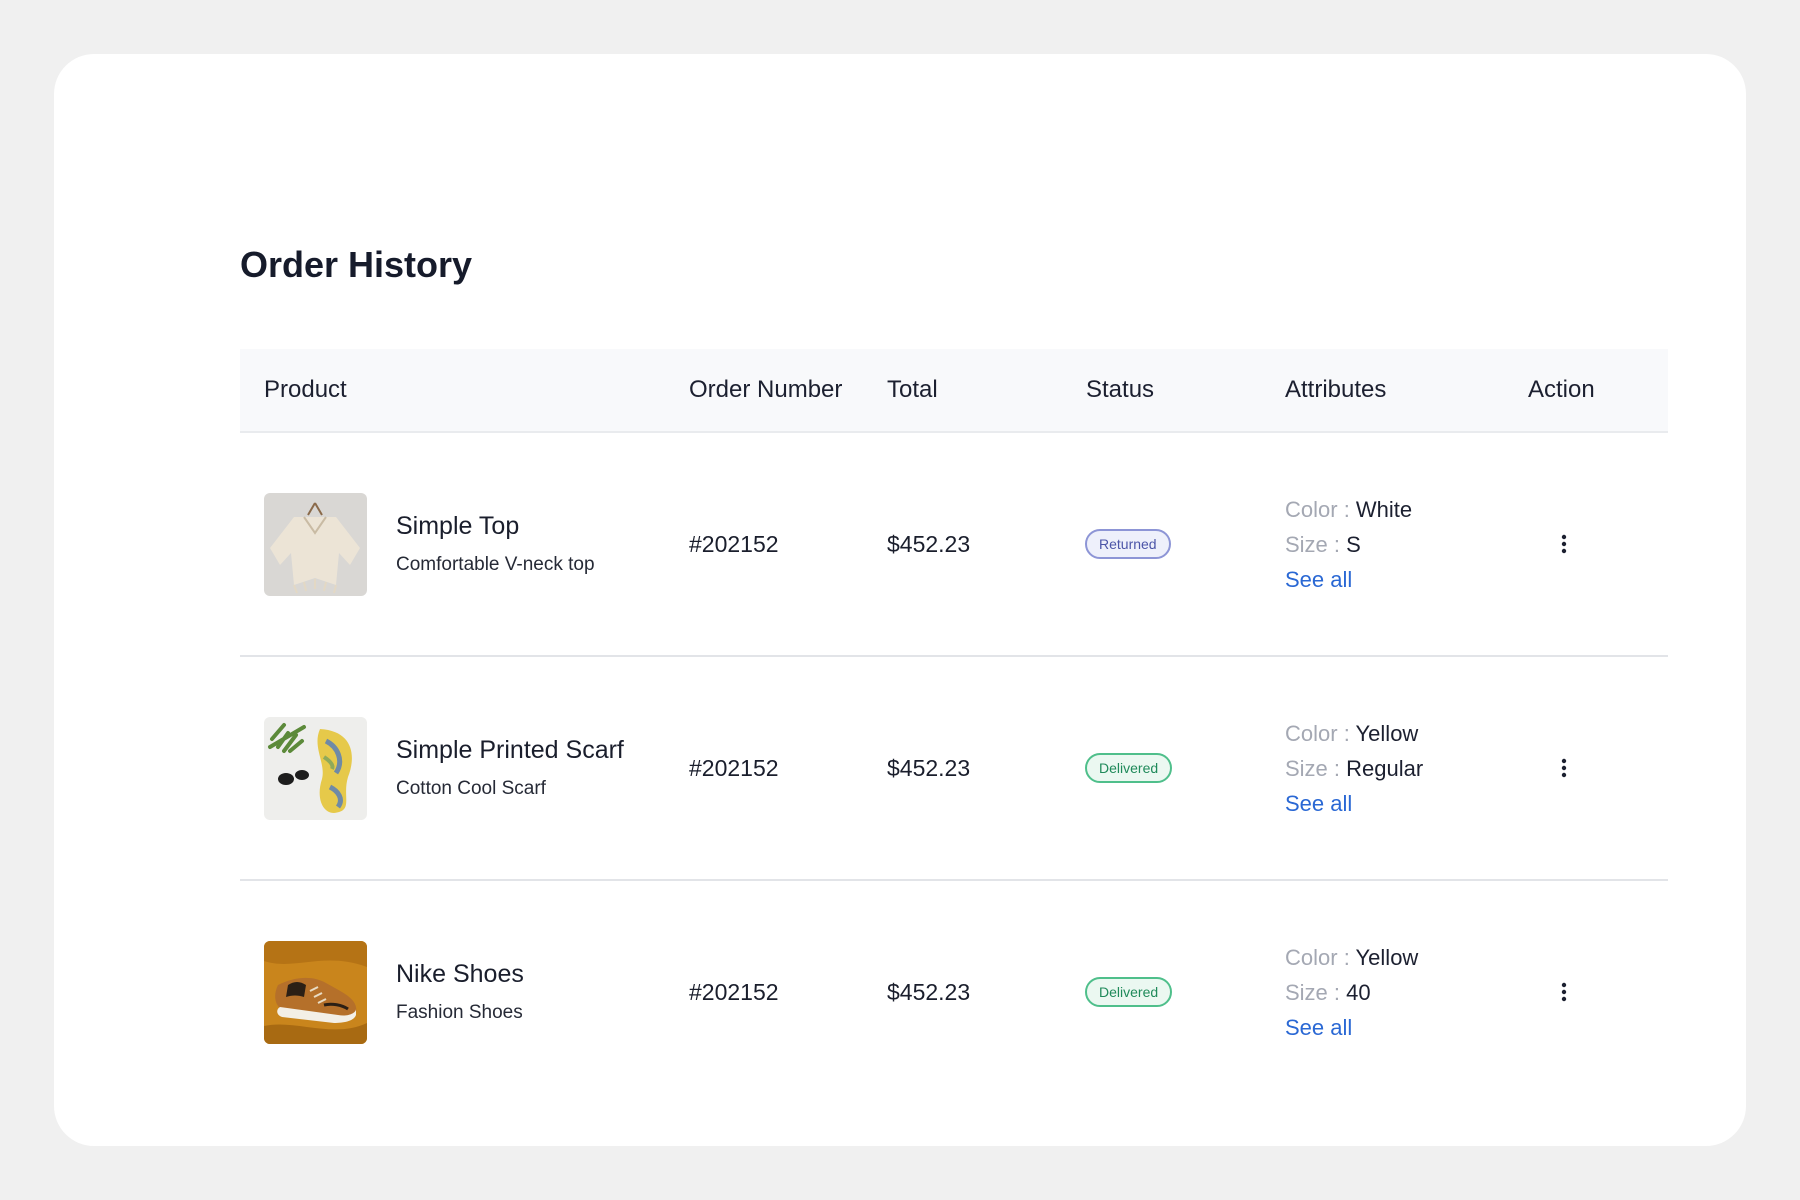 This screenshot has width=1800, height=1200. What do you see at coordinates (495, 544) in the screenshot?
I see `product-info: Simple Top Comfortable V-neck top` at bounding box center [495, 544].